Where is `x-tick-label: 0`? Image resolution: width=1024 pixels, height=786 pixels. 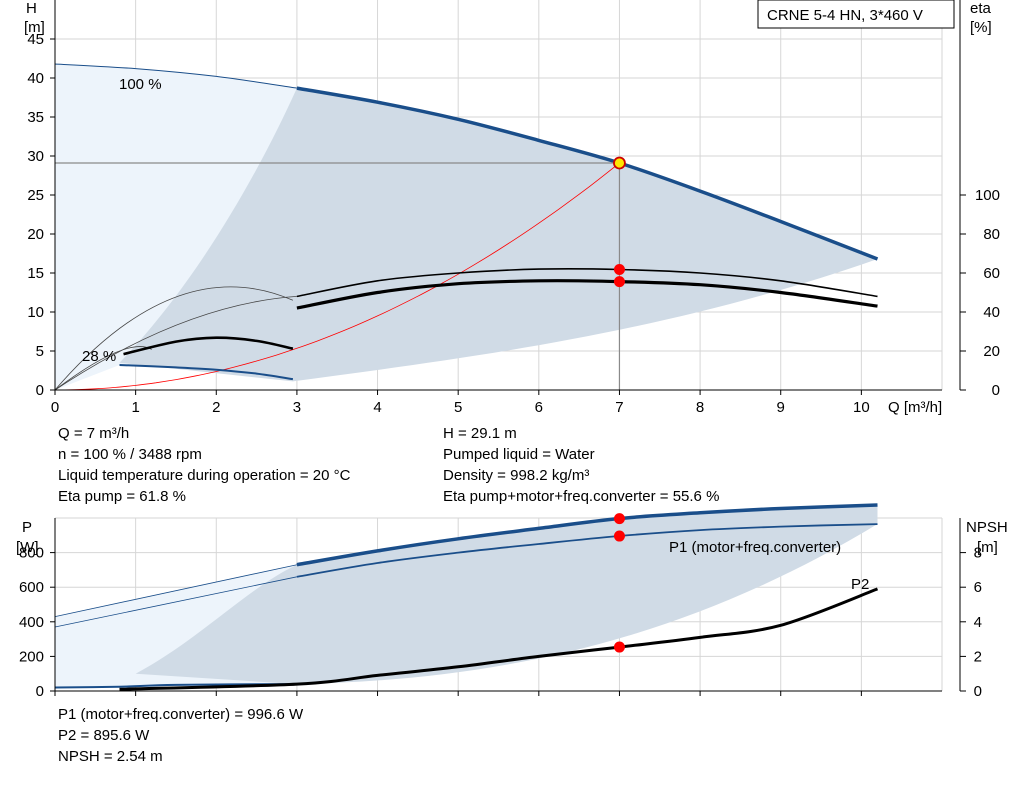 x-tick-label: 0 is located at coordinates (55, 407).